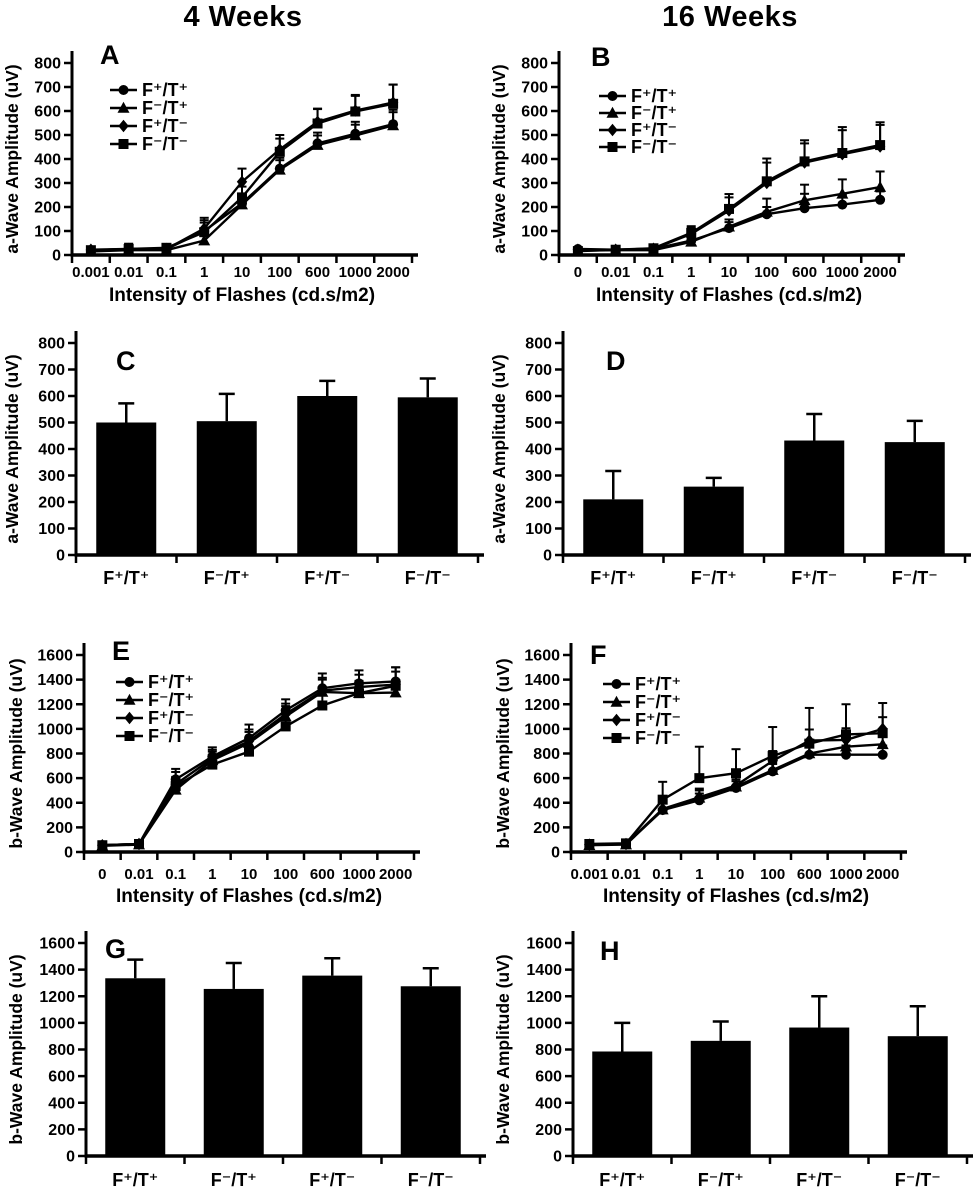 Image resolution: width=973 pixels, height=1199 pixels. Describe the element at coordinates (51, 423) in the screenshot. I see `y-tick-label: 500` at that location.